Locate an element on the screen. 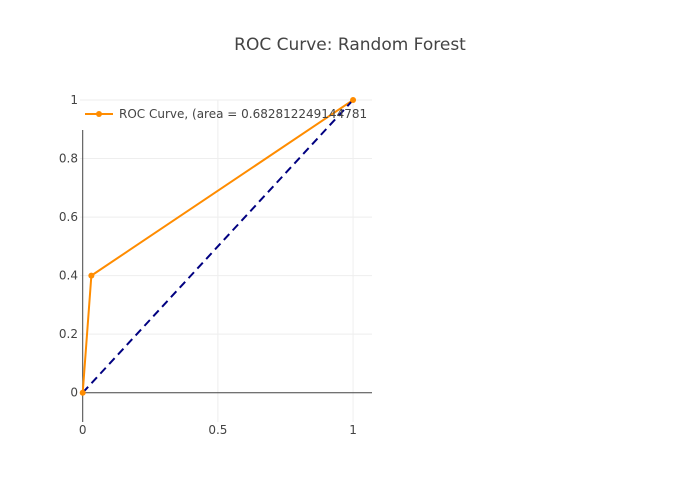 Image resolution: width=700 pixels, height=504 pixels. legend-label-roc: ROC Curve, (area = 0.682812249144781 is located at coordinates (243, 114).